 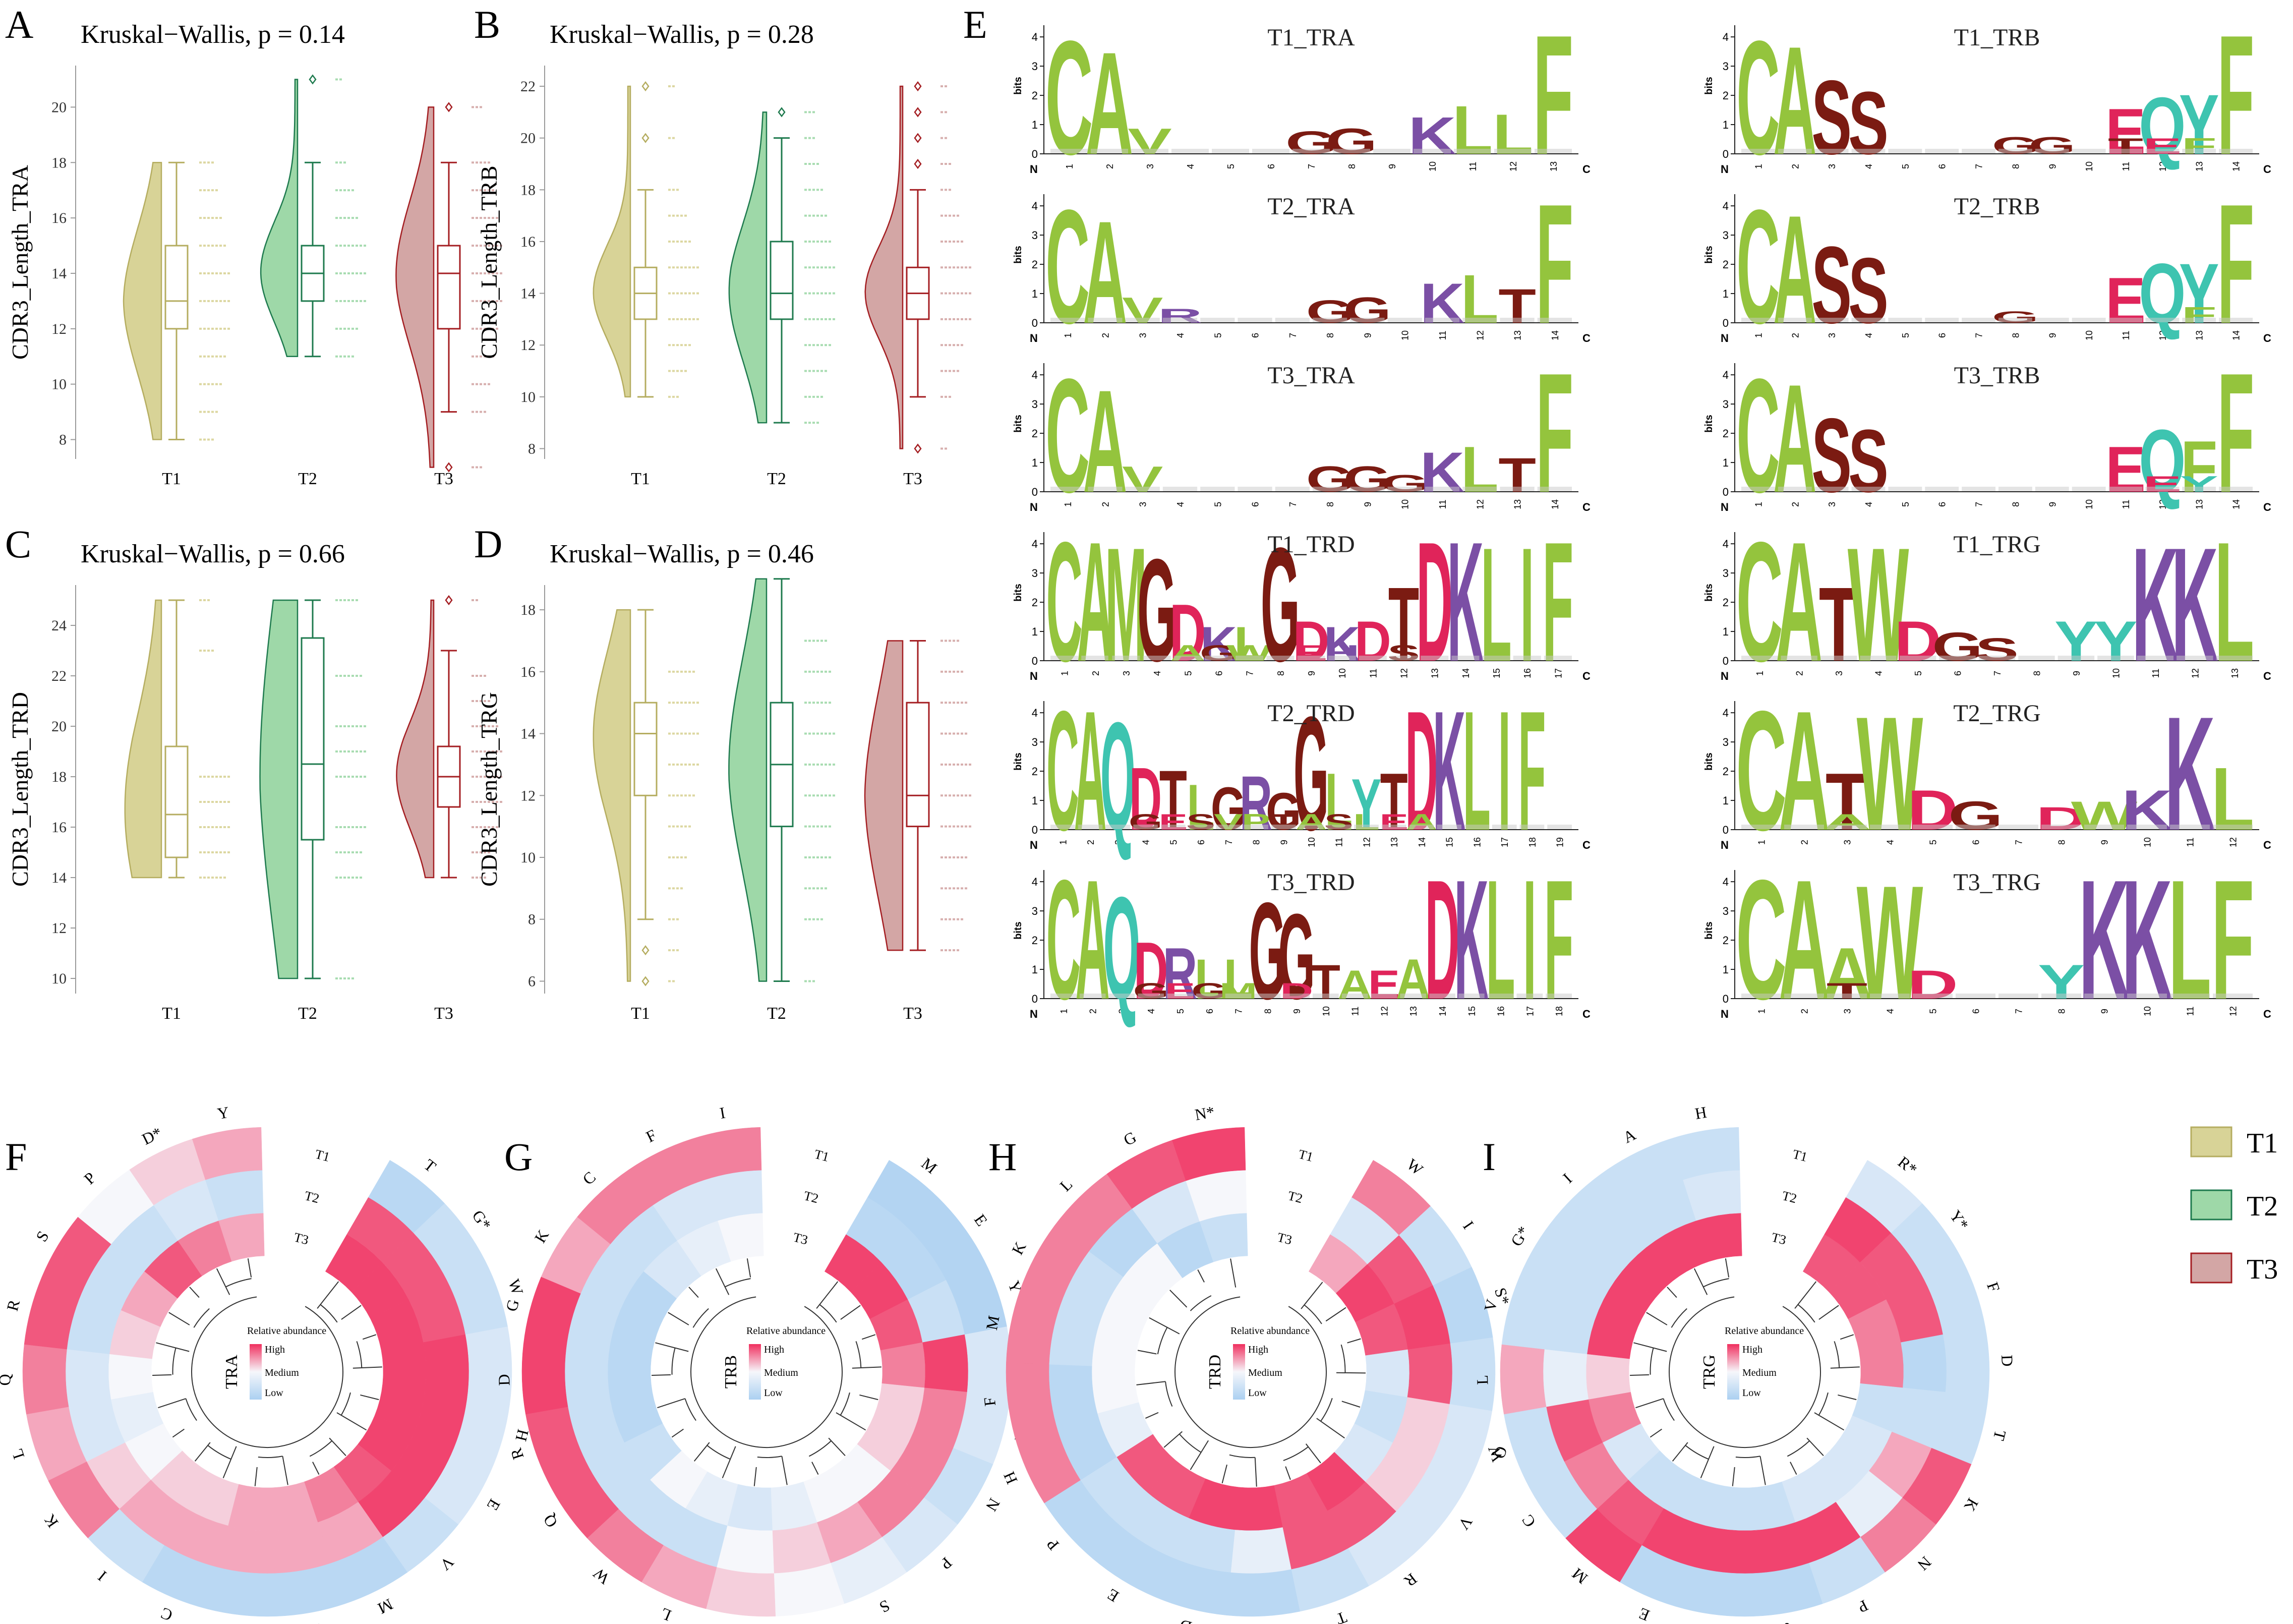 I want to click on x-tick-label: T2, so click(x=307, y=1013).